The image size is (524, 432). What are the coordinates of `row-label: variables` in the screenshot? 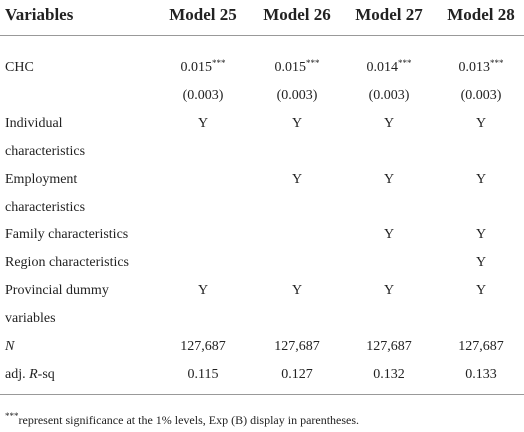 It's located at (30, 319).